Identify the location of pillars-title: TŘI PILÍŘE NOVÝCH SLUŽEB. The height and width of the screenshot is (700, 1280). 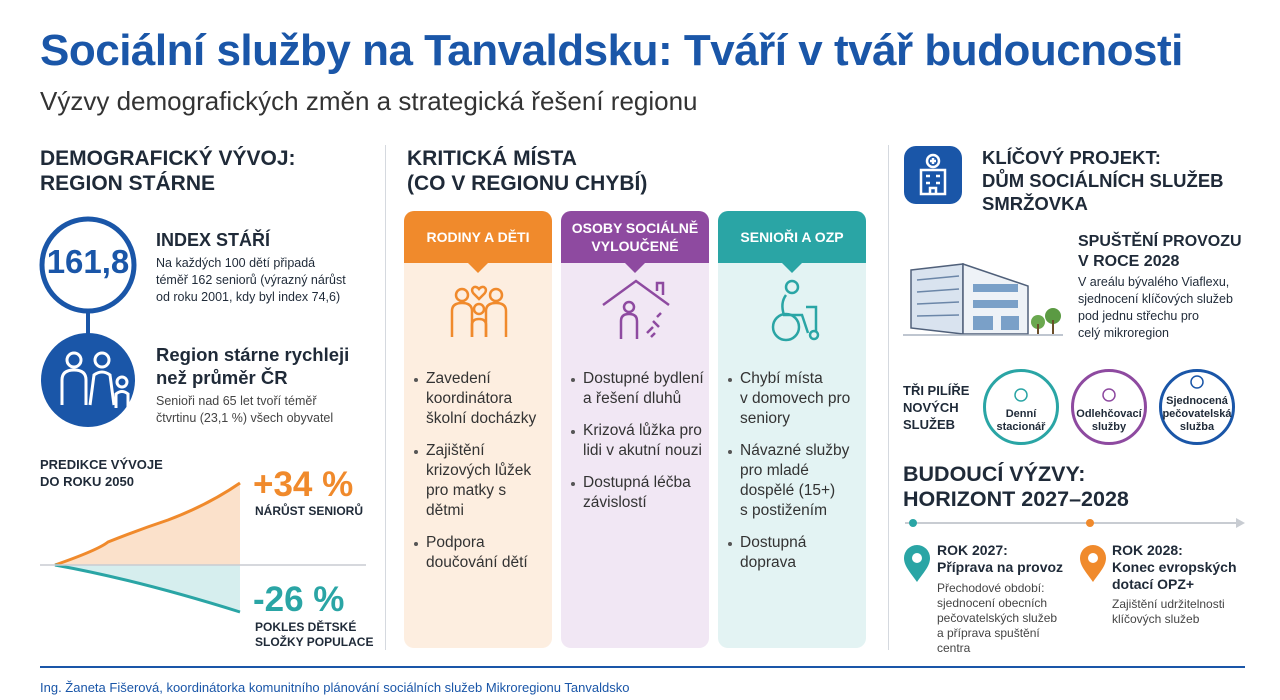
(936, 407).